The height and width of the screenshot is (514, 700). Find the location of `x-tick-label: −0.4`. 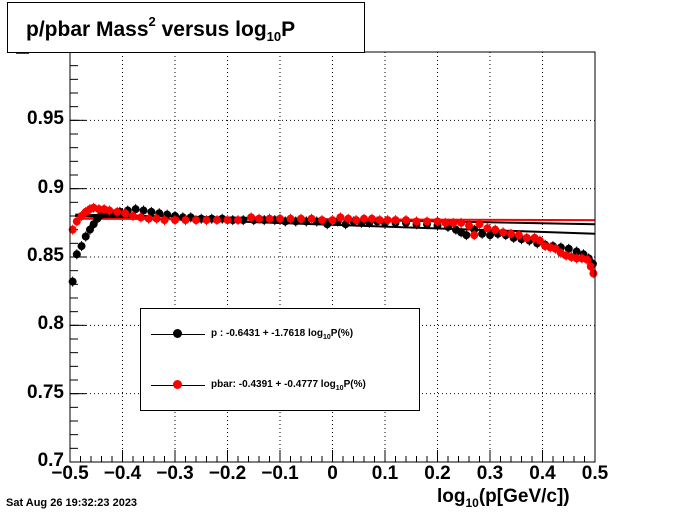

x-tick-label: −0.4 is located at coordinates (122, 473).